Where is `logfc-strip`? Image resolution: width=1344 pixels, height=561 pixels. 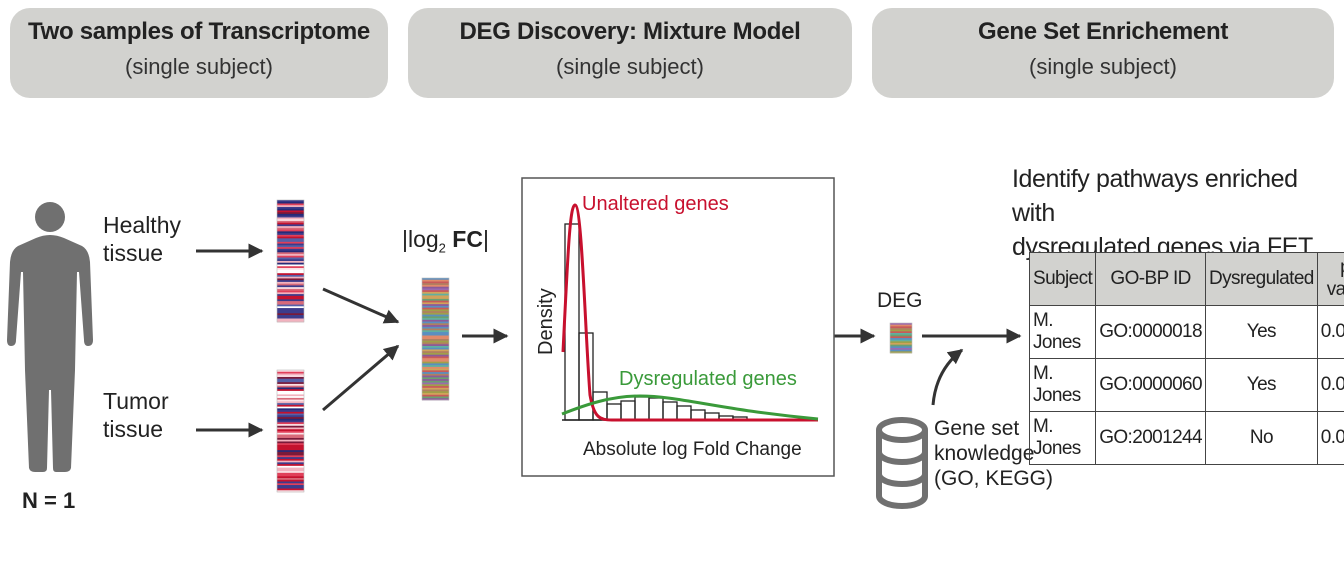
logfc-strip is located at coordinates (435, 339).